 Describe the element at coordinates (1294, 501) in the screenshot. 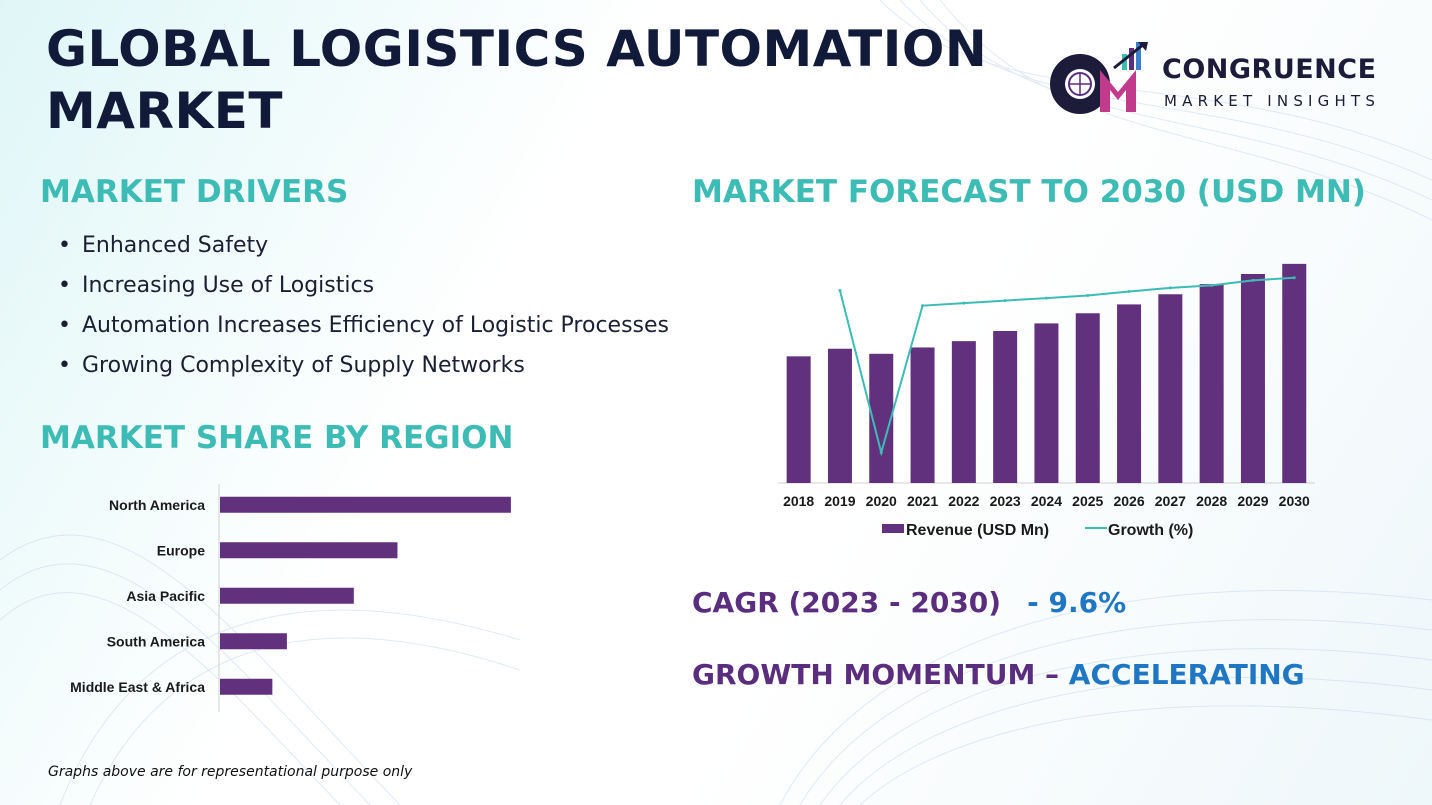

I see `year-tick-label: 2030` at that location.